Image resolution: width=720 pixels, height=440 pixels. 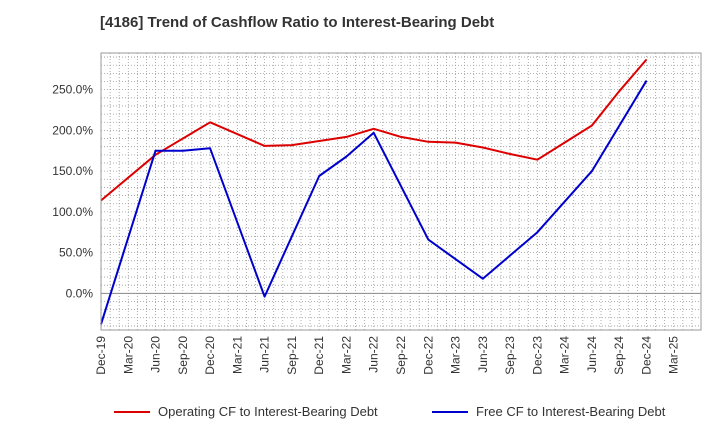 What do you see at coordinates (292, 355) in the screenshot?
I see `x-tick-label: Sep-21` at bounding box center [292, 355].